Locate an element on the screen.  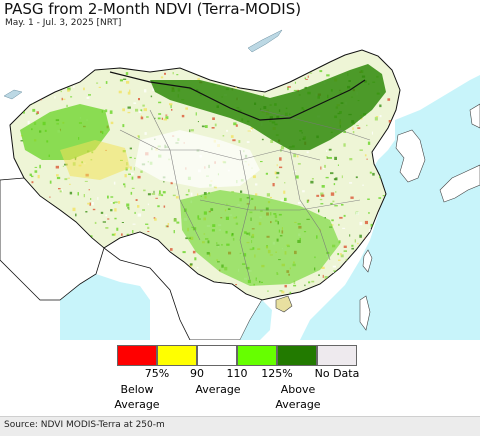
legend-above-average: Above Average is located at coordinates (298, 397).